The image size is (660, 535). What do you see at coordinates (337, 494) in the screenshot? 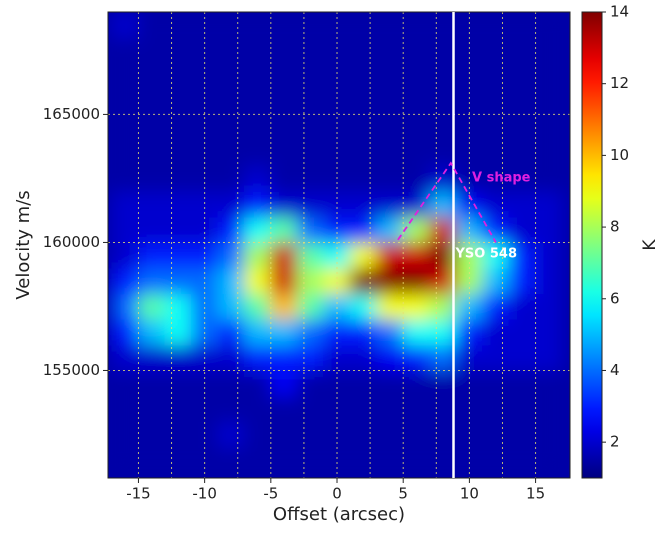
I see `x-tick-label: 0` at bounding box center [337, 494].